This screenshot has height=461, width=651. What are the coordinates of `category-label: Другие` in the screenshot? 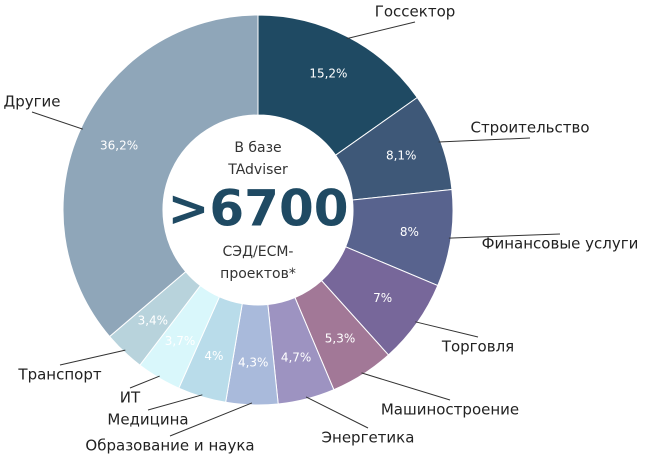 It's located at (32, 102).